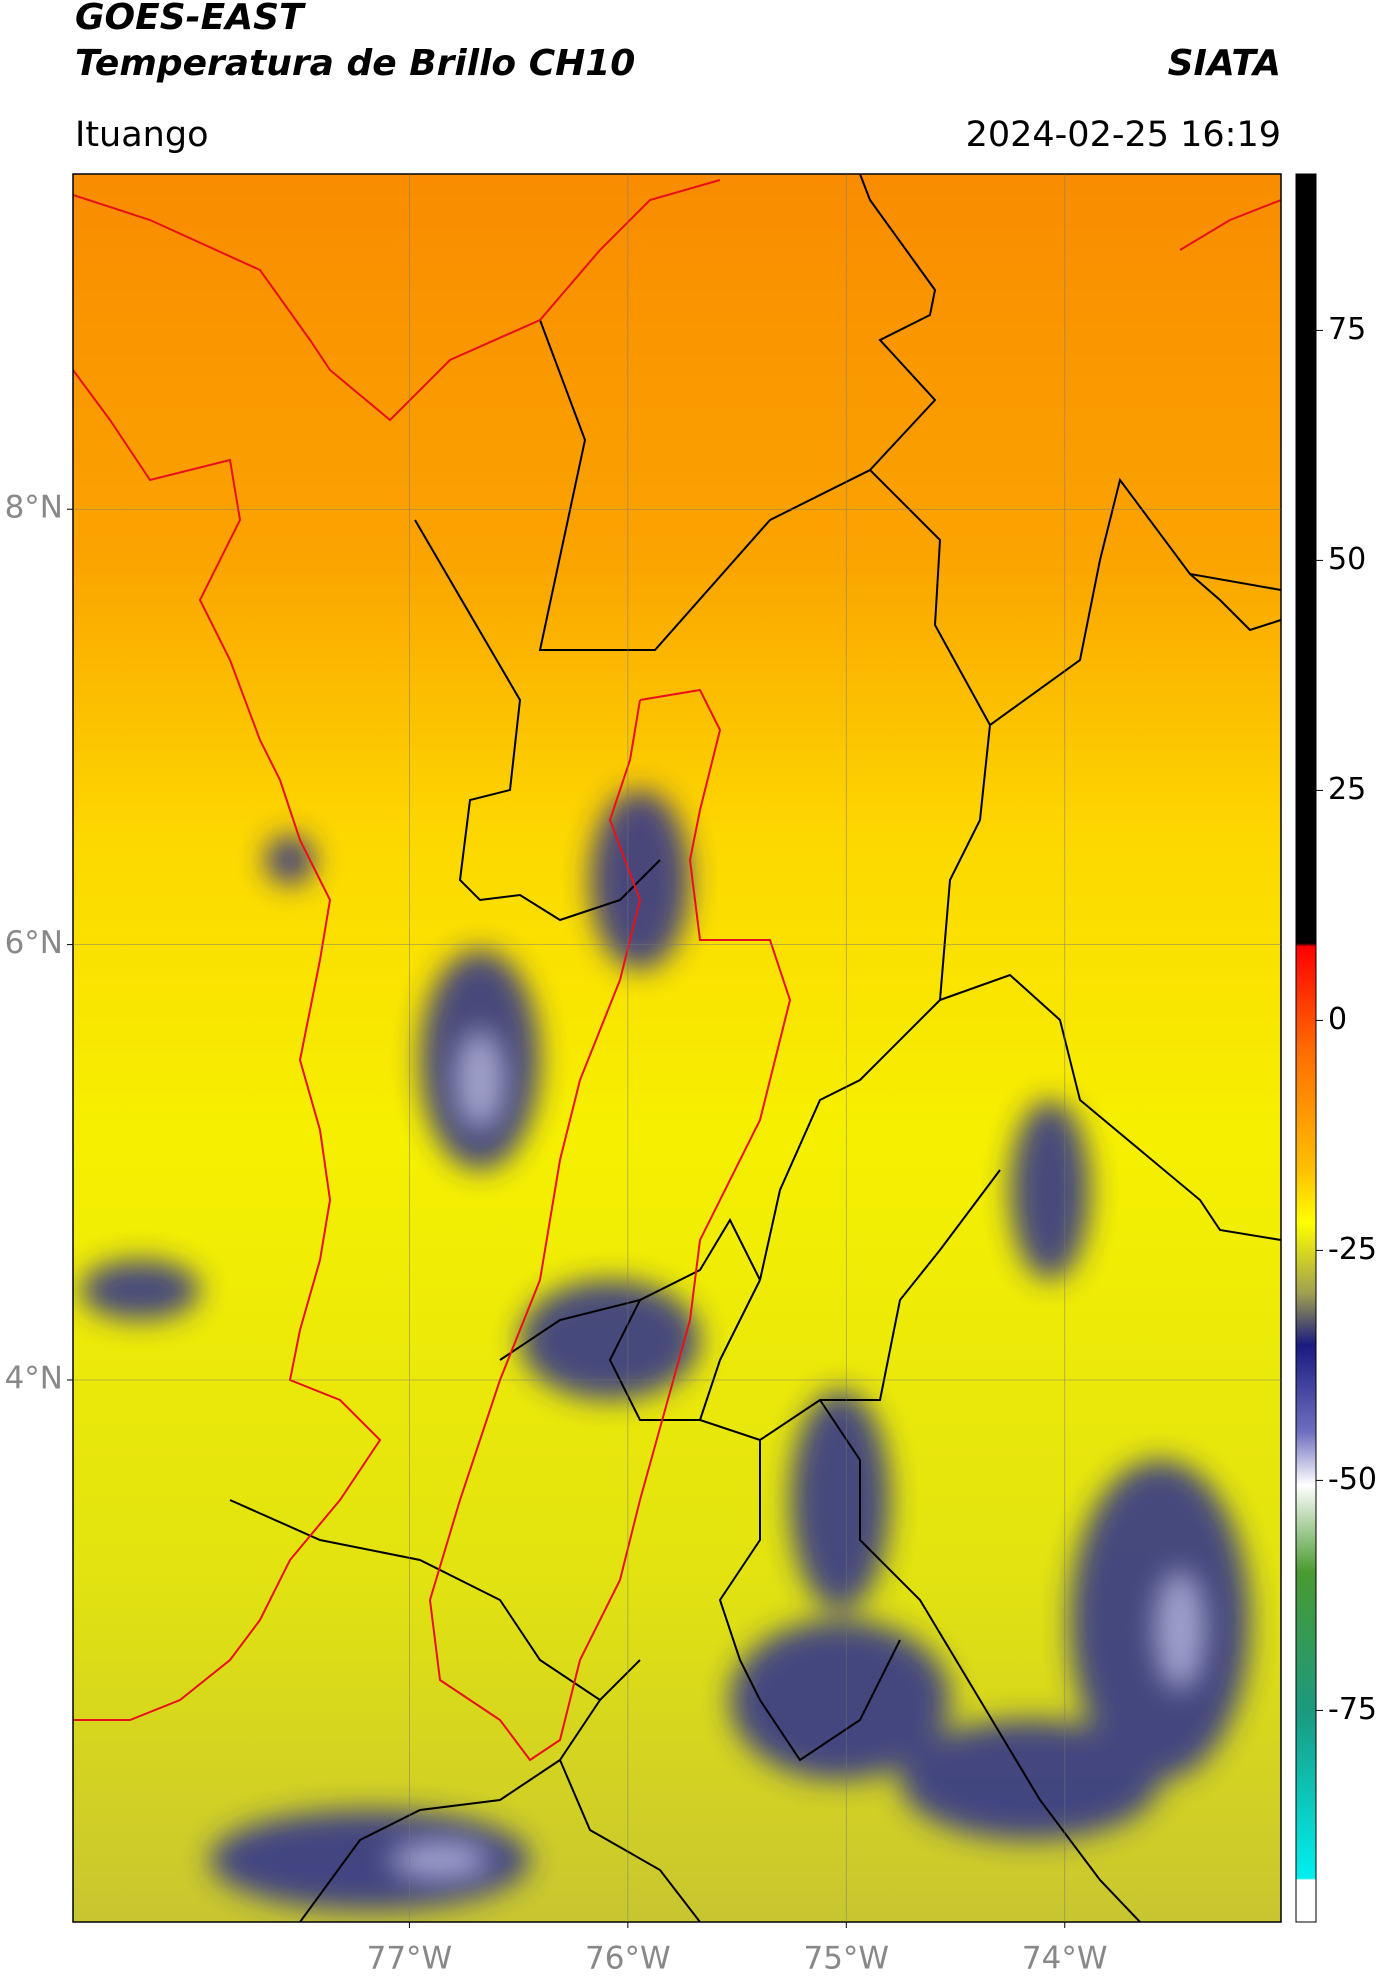 The height and width of the screenshot is (1981, 1384). What do you see at coordinates (1347, 329) in the screenshot?
I see `colorbar-tick-label: 75` at bounding box center [1347, 329].